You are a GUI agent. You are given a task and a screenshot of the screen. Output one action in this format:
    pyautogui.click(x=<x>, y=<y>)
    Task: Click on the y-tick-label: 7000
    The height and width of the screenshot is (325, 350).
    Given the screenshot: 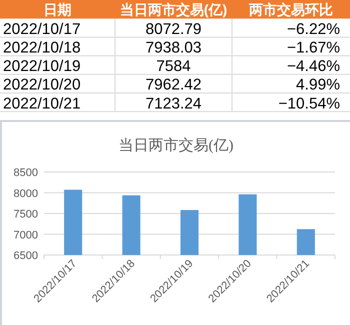 What is the action you would take?
    pyautogui.click(x=26, y=235)
    